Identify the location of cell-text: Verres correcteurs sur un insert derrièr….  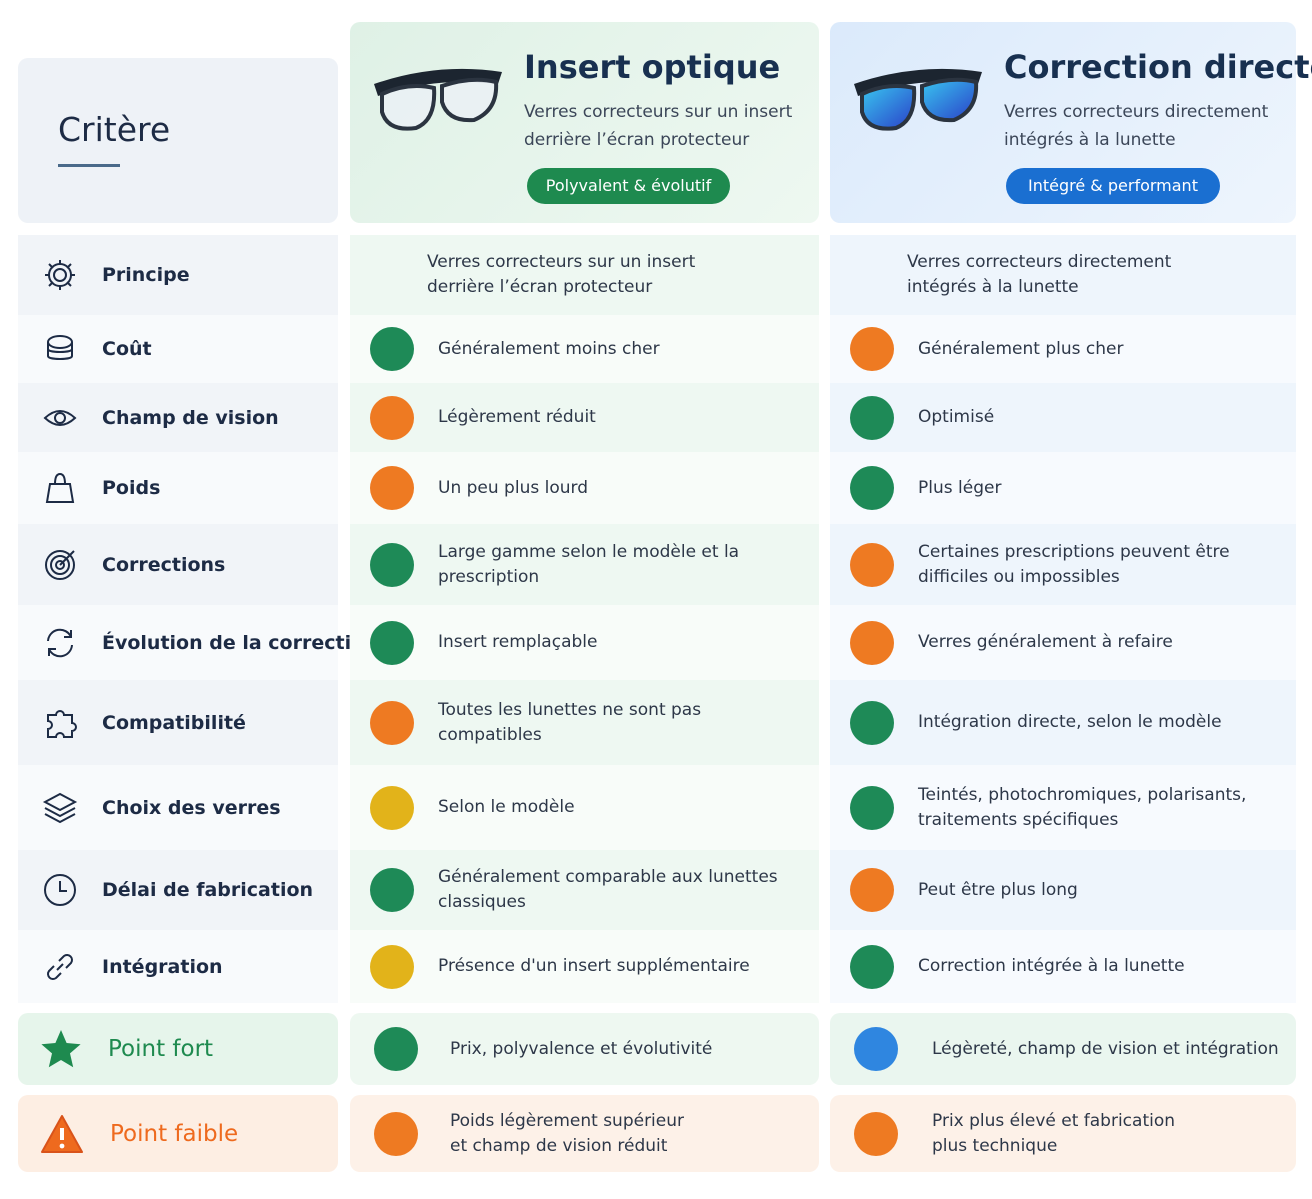
(561, 274).